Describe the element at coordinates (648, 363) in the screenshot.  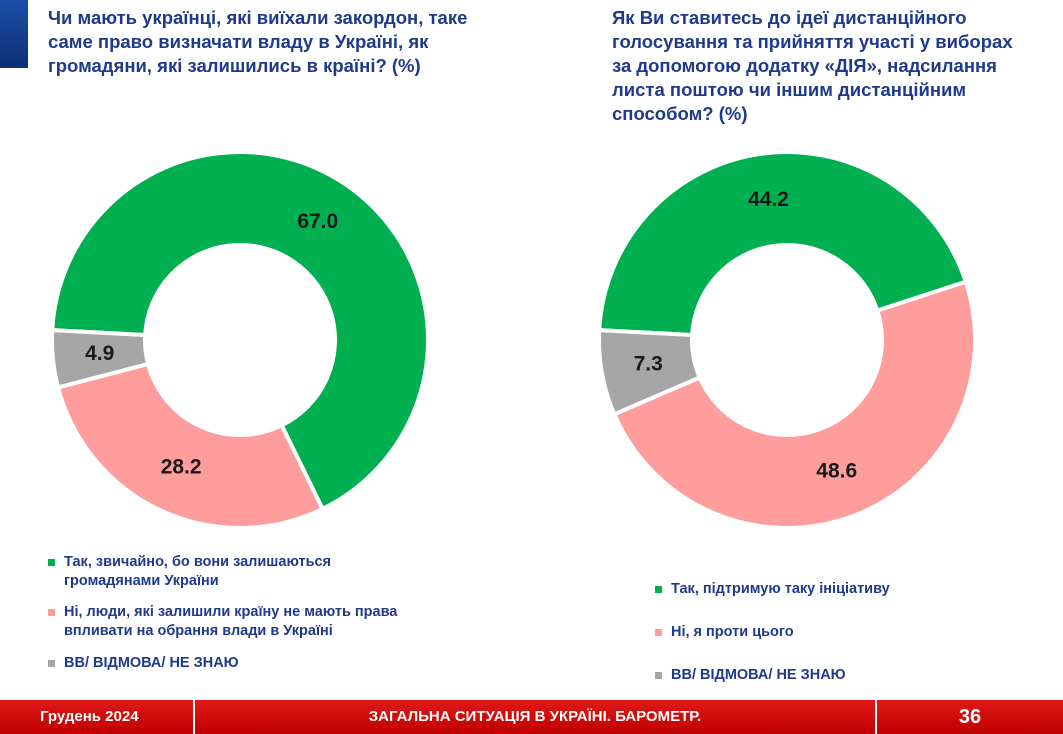
I see `data-label: 7.3` at that location.